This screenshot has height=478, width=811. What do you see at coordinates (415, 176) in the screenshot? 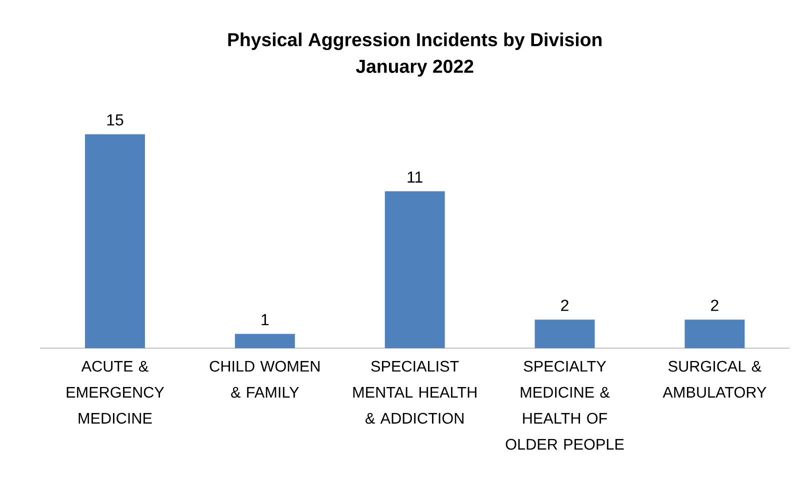
I see `data-label: 11` at bounding box center [415, 176].